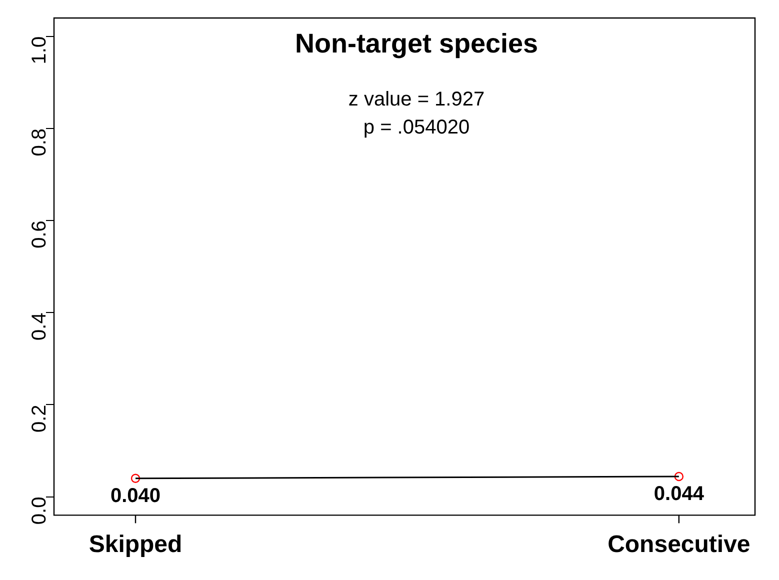 This screenshot has height=580, width=779. Describe the element at coordinates (416, 99) in the screenshot. I see `annotation: z value = 1.927` at that location.